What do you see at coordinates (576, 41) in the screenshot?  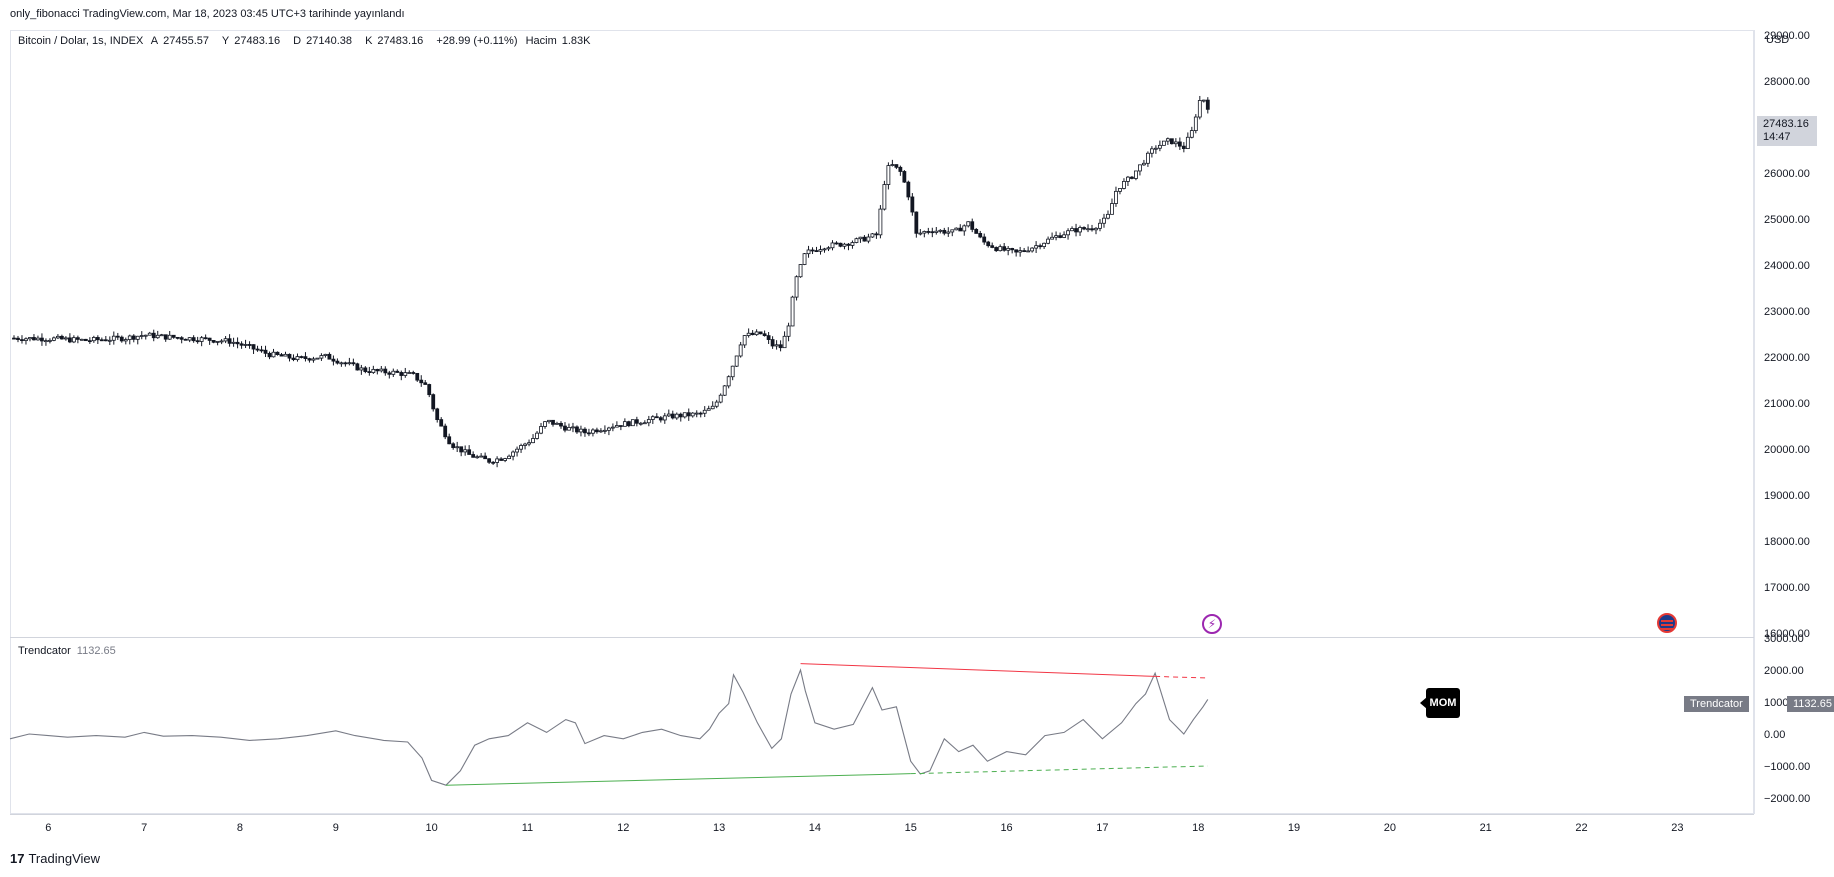 I see `volume-value: 1.83K` at bounding box center [576, 41].